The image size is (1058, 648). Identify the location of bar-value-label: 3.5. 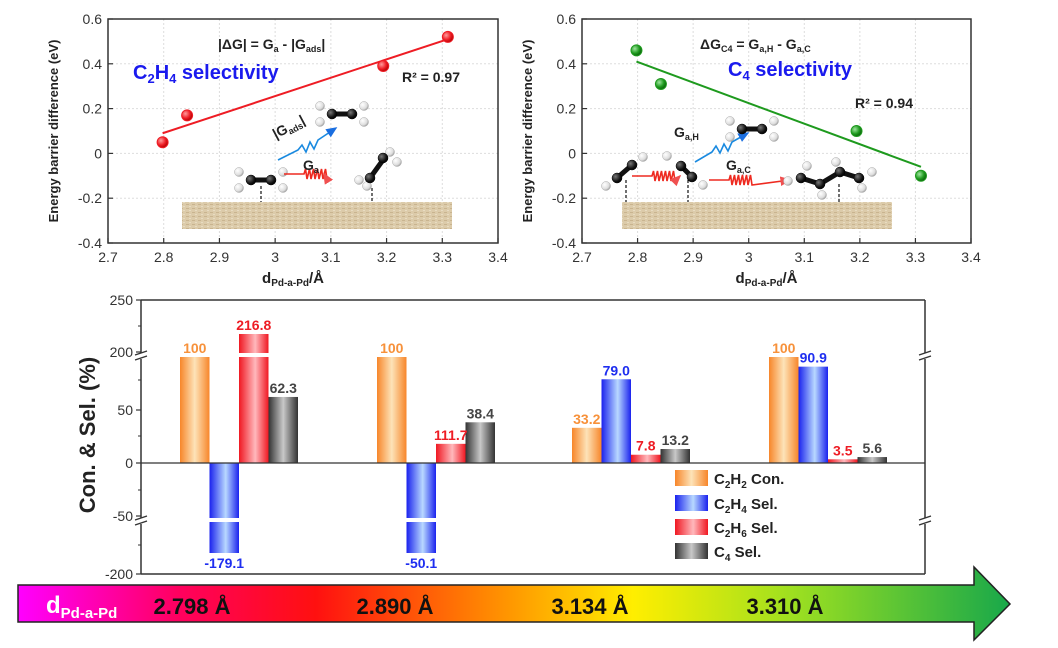
(843, 450).